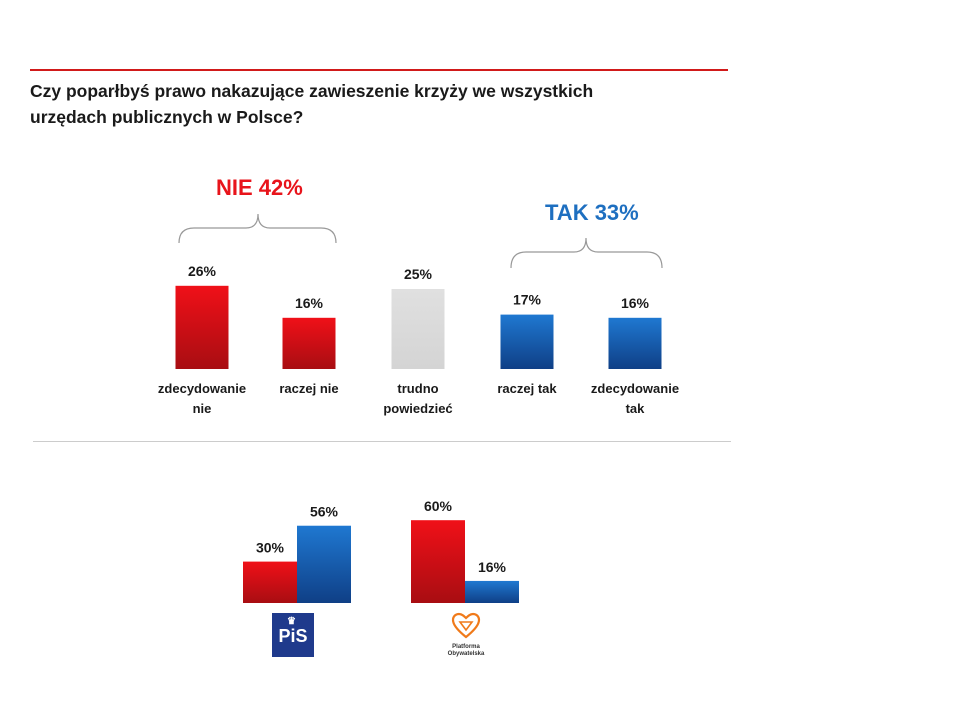 The width and height of the screenshot is (960, 720). Describe the element at coordinates (527, 300) in the screenshot. I see `data-label-4: 17%` at that location.